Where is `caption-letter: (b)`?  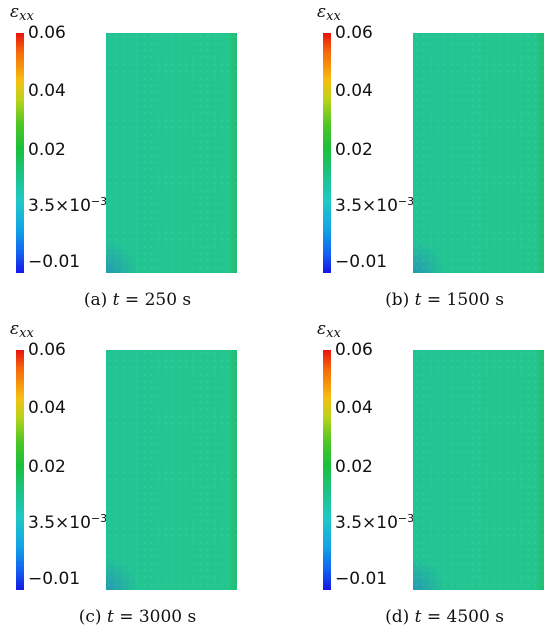
caption-letter: (b) is located at coordinates (397, 300).